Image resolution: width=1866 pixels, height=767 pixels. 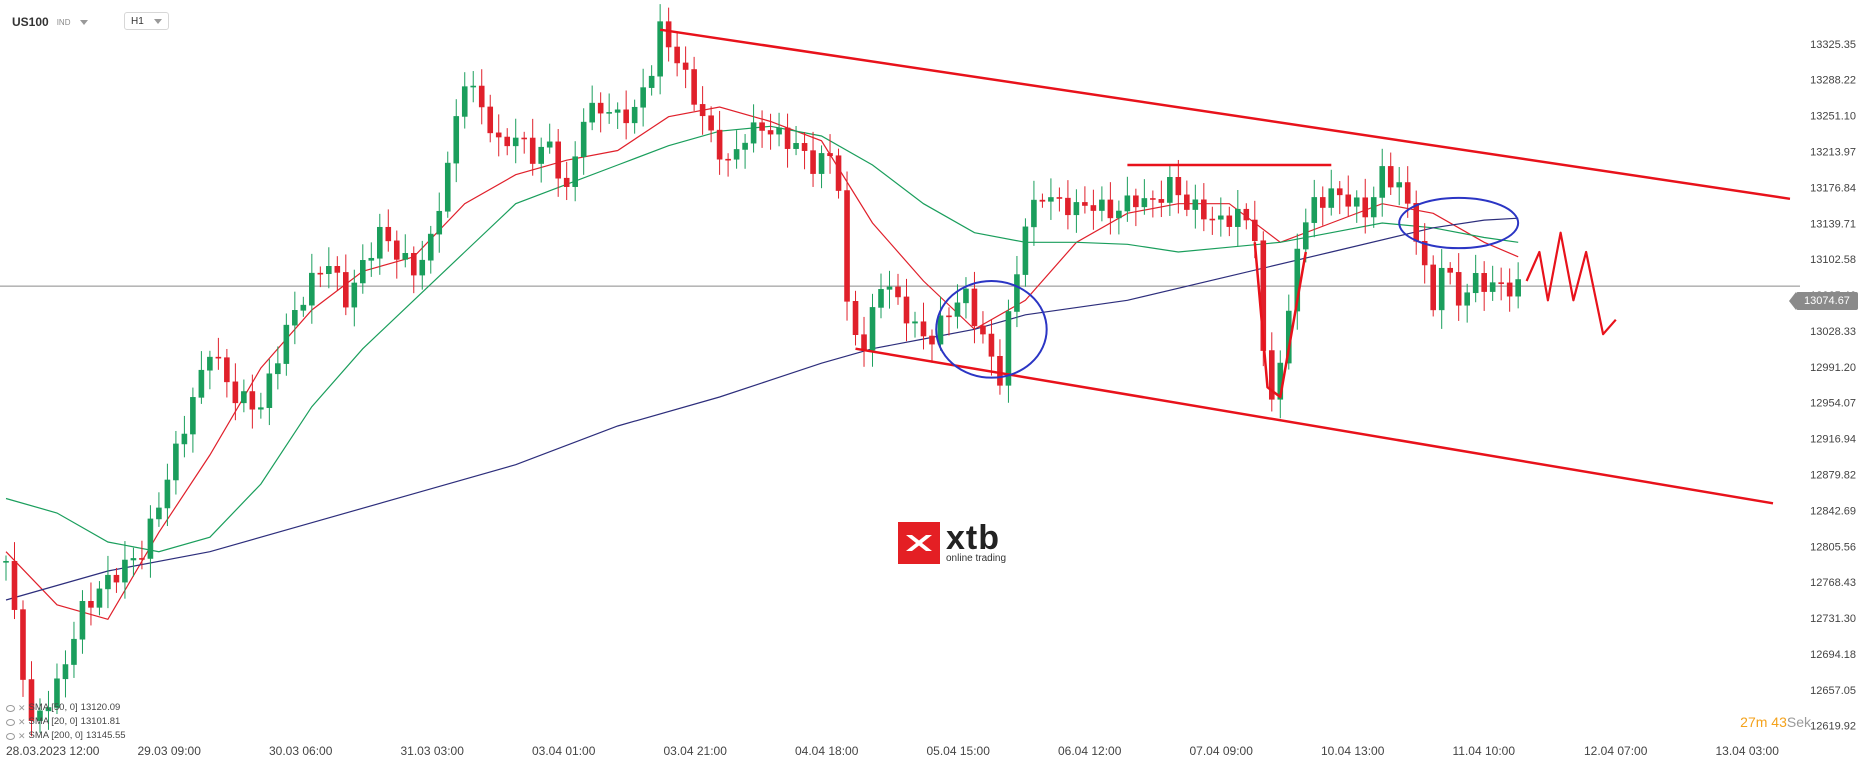 What do you see at coordinates (1833, 619) in the screenshot?
I see `y-tick-label: 12731.30` at bounding box center [1833, 619].